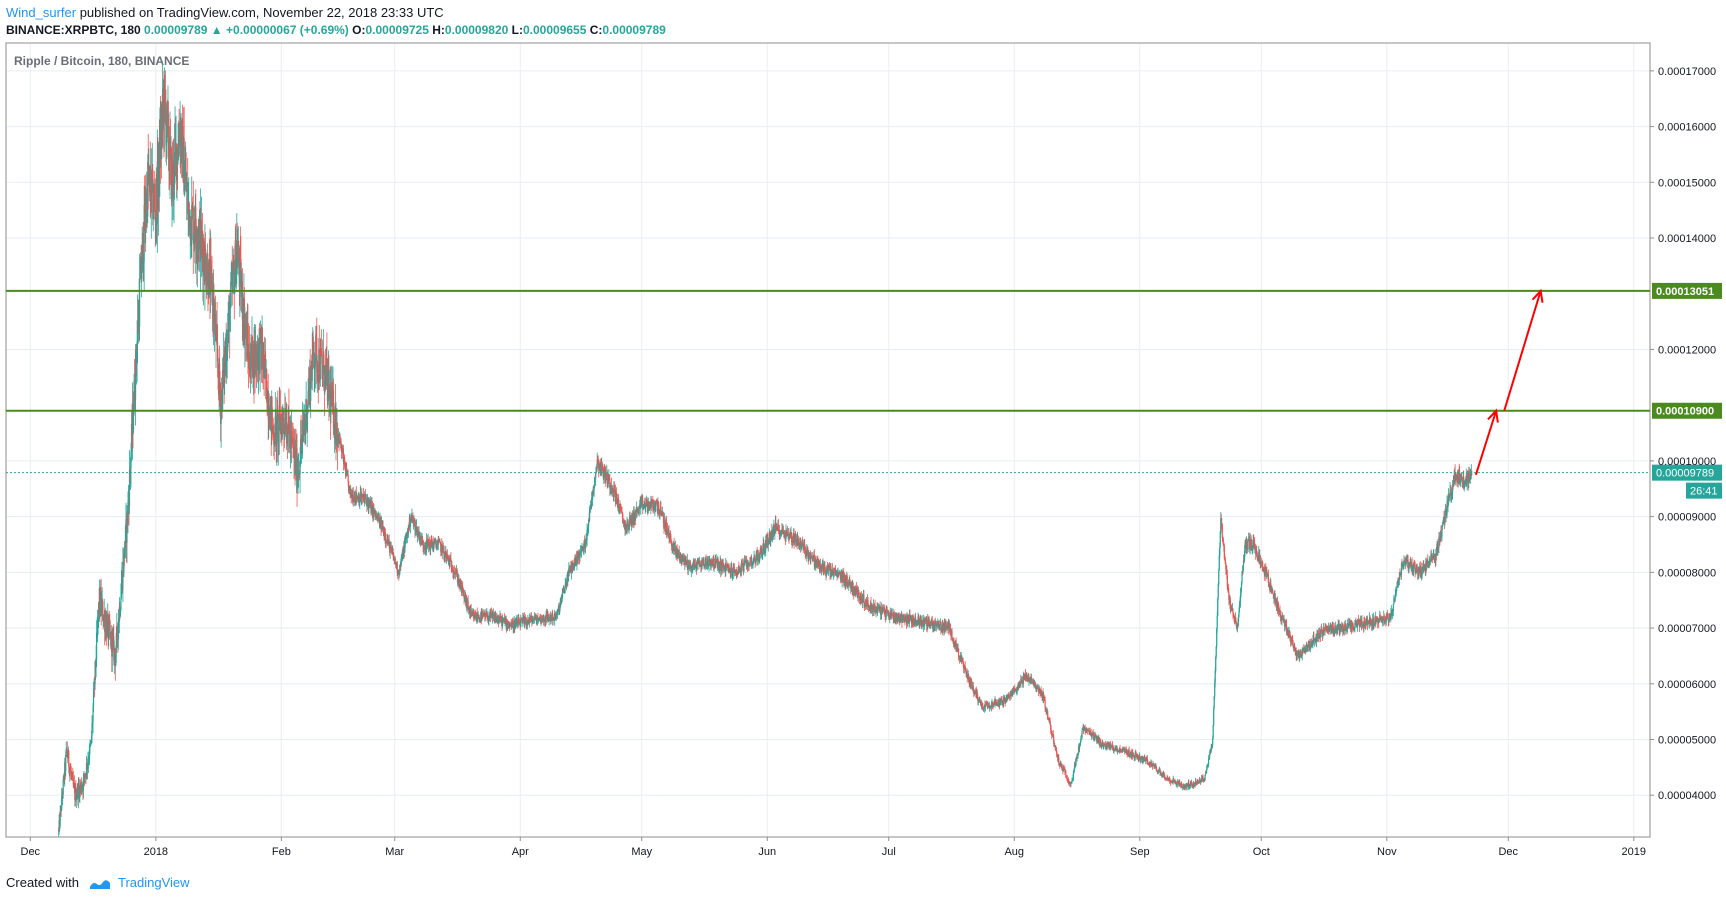 This screenshot has height=900, width=1726. What do you see at coordinates (41, 12) in the screenshot?
I see `author-link: Wind_surfer` at bounding box center [41, 12].